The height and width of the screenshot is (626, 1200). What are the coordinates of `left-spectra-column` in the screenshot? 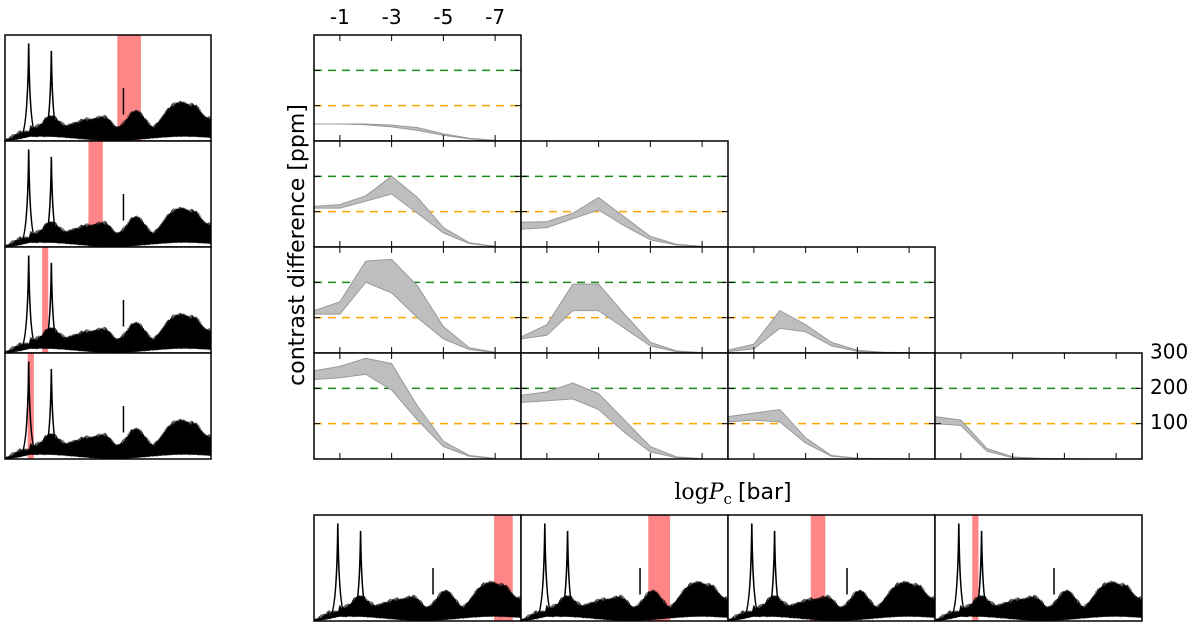 It's located at (108, 247).